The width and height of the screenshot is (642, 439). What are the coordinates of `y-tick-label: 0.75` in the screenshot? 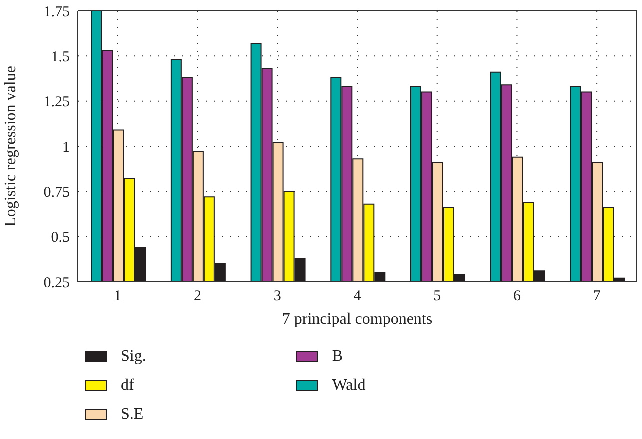 It's located at (57, 192).